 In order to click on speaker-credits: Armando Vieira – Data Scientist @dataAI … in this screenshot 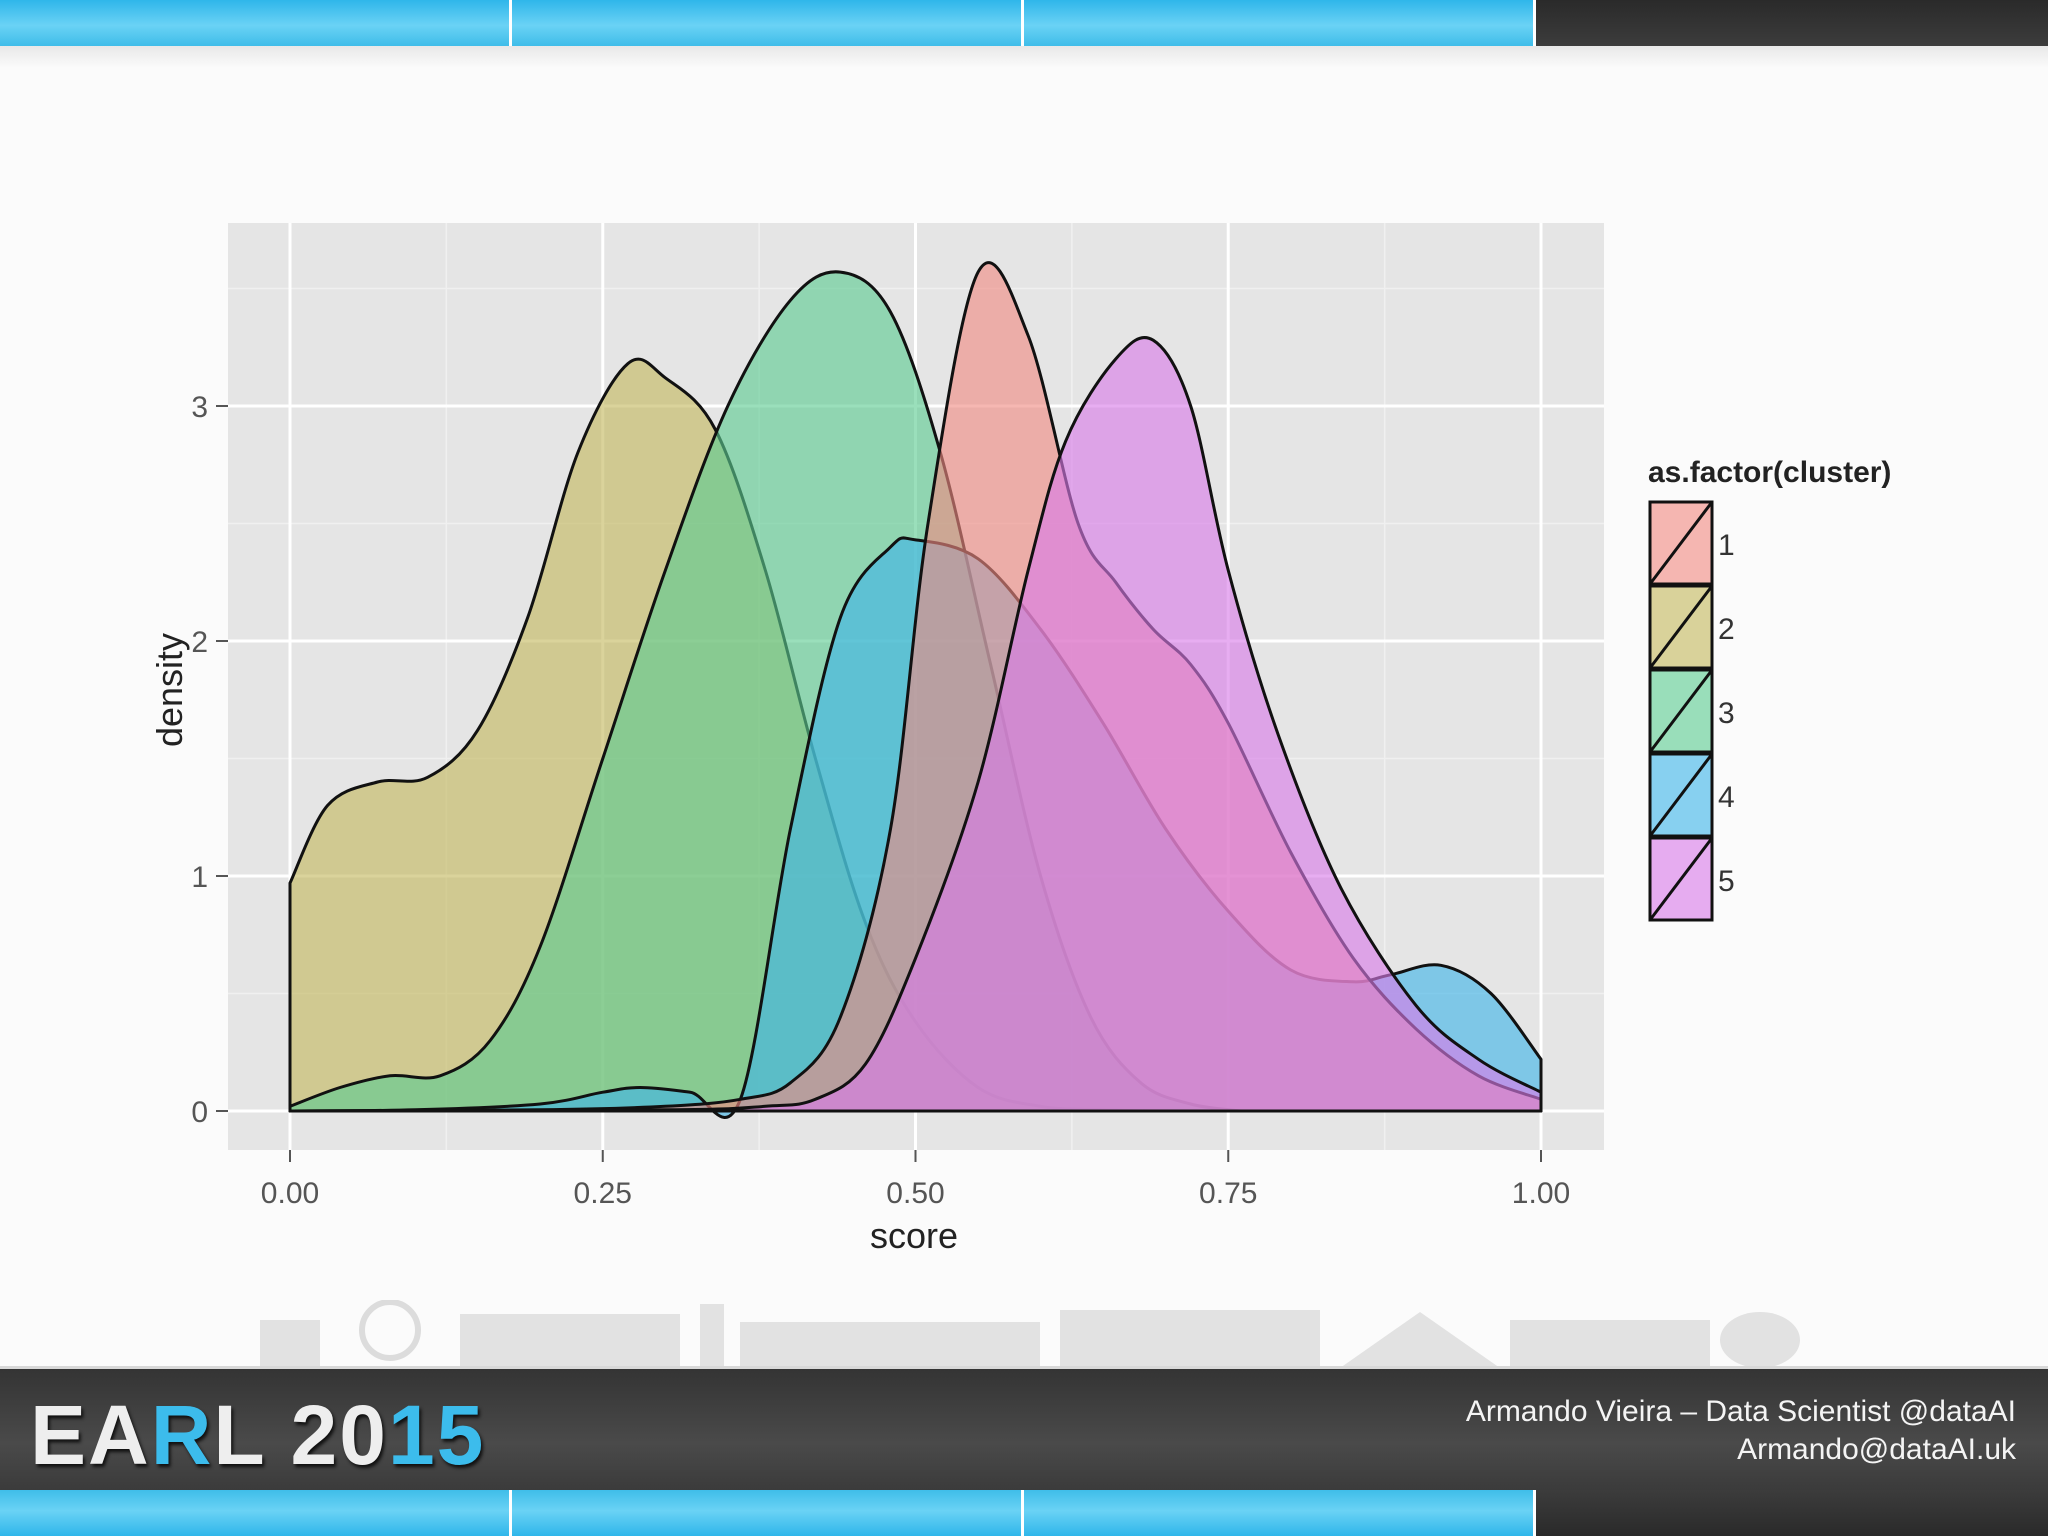, I will do `click(1741, 1431)`.